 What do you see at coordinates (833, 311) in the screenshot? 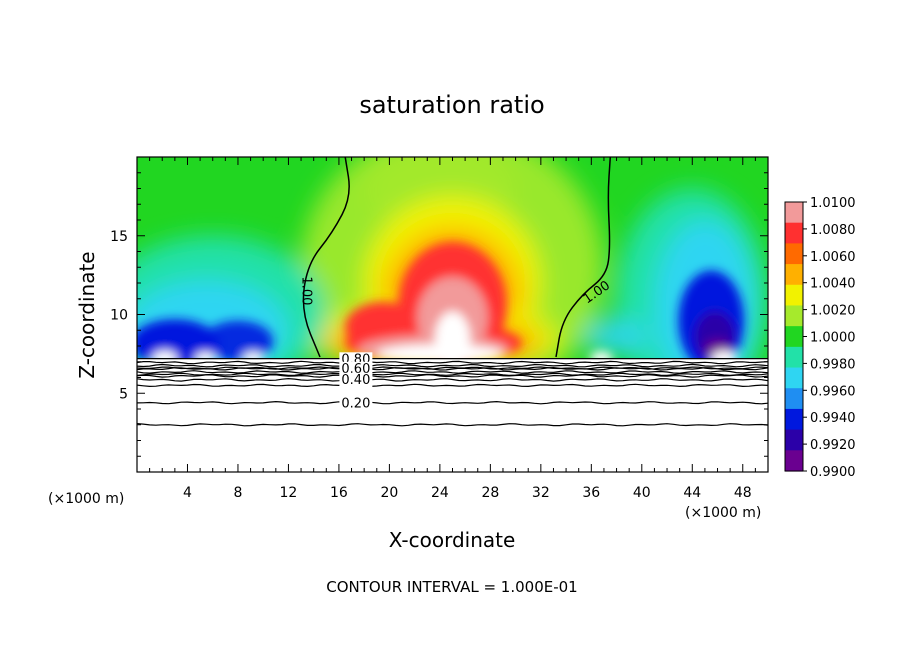
I see `colorbar-tick-label: 1.0020` at bounding box center [833, 311].